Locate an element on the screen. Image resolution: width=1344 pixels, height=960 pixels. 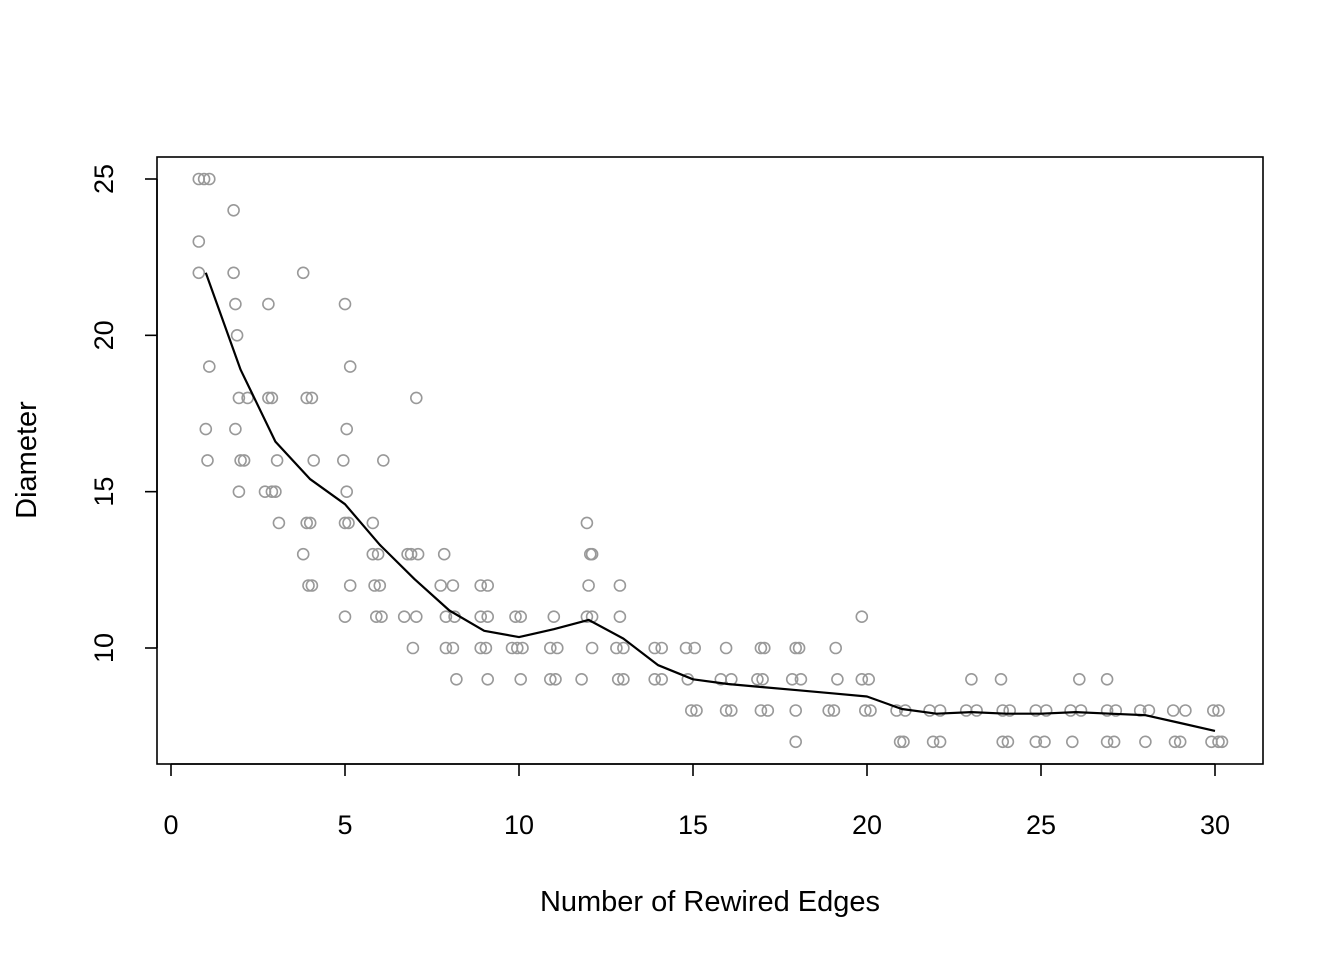
x-tick-label: 10 is located at coordinates (519, 825).